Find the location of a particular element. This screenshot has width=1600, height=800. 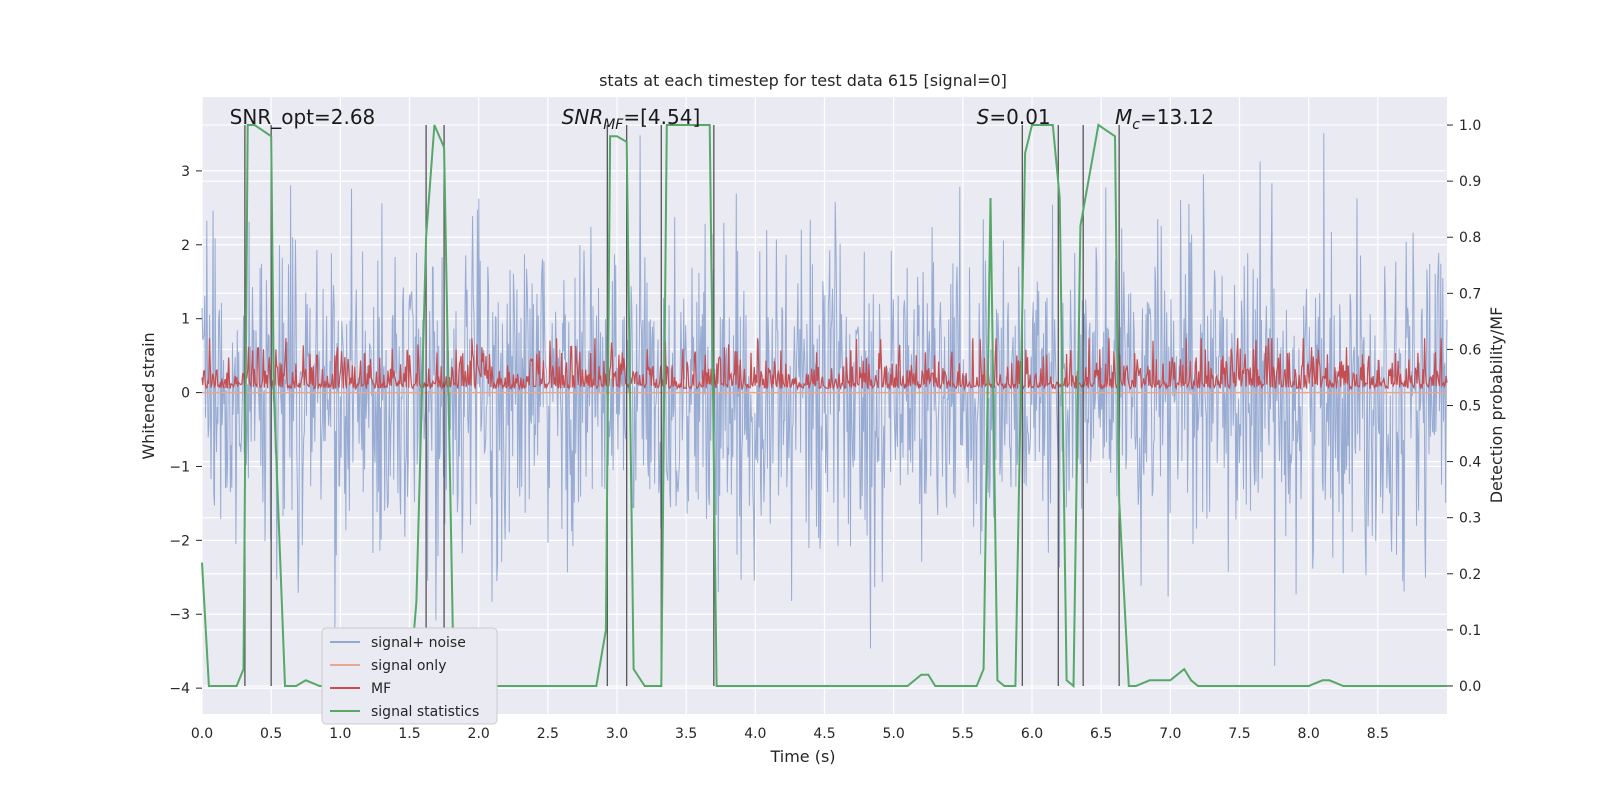

y-right-axis-label: Detection probability/MF is located at coordinates (1496, 405).